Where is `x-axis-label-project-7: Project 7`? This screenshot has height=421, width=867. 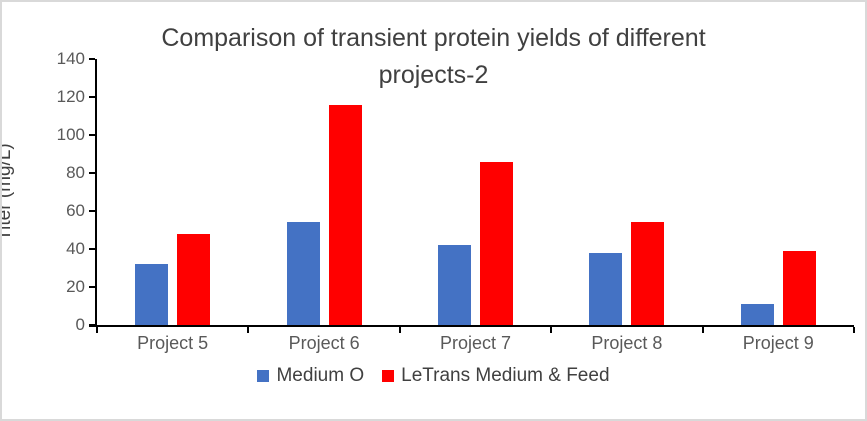
x-axis-label-project-7: Project 7 is located at coordinates (475, 343).